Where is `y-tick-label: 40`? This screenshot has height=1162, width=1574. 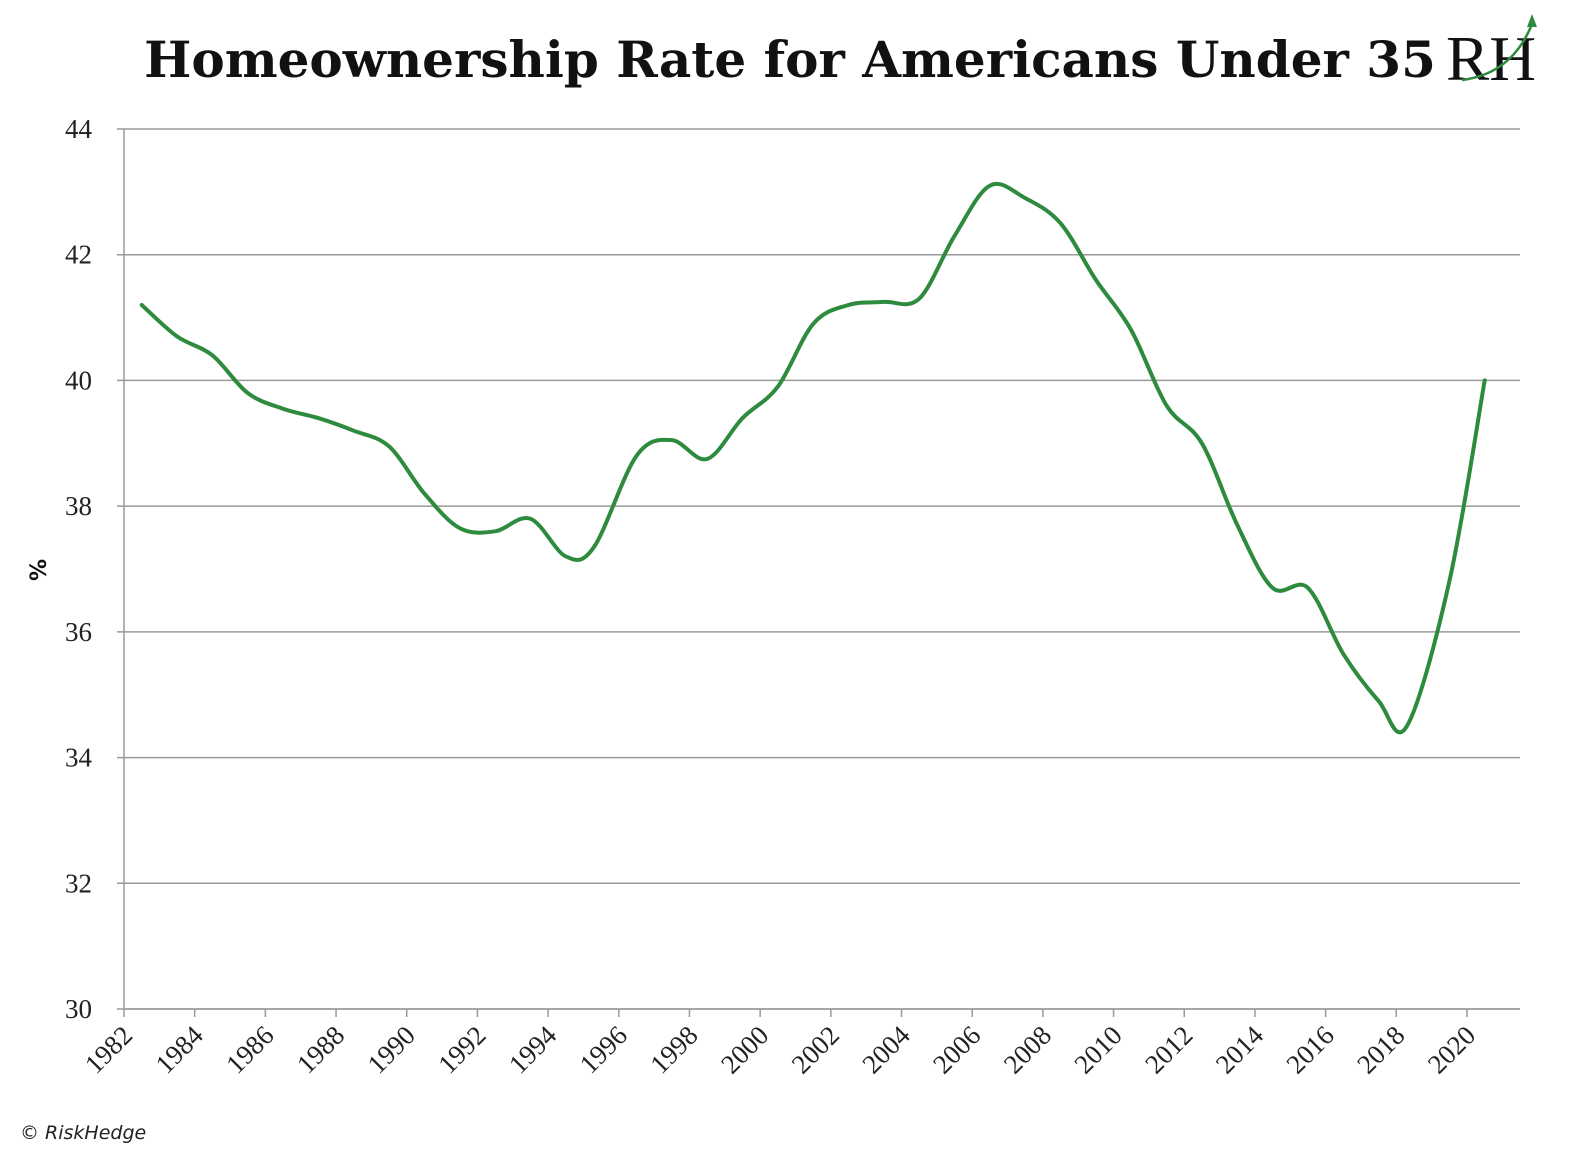
y-tick-label: 40 is located at coordinates (78, 380).